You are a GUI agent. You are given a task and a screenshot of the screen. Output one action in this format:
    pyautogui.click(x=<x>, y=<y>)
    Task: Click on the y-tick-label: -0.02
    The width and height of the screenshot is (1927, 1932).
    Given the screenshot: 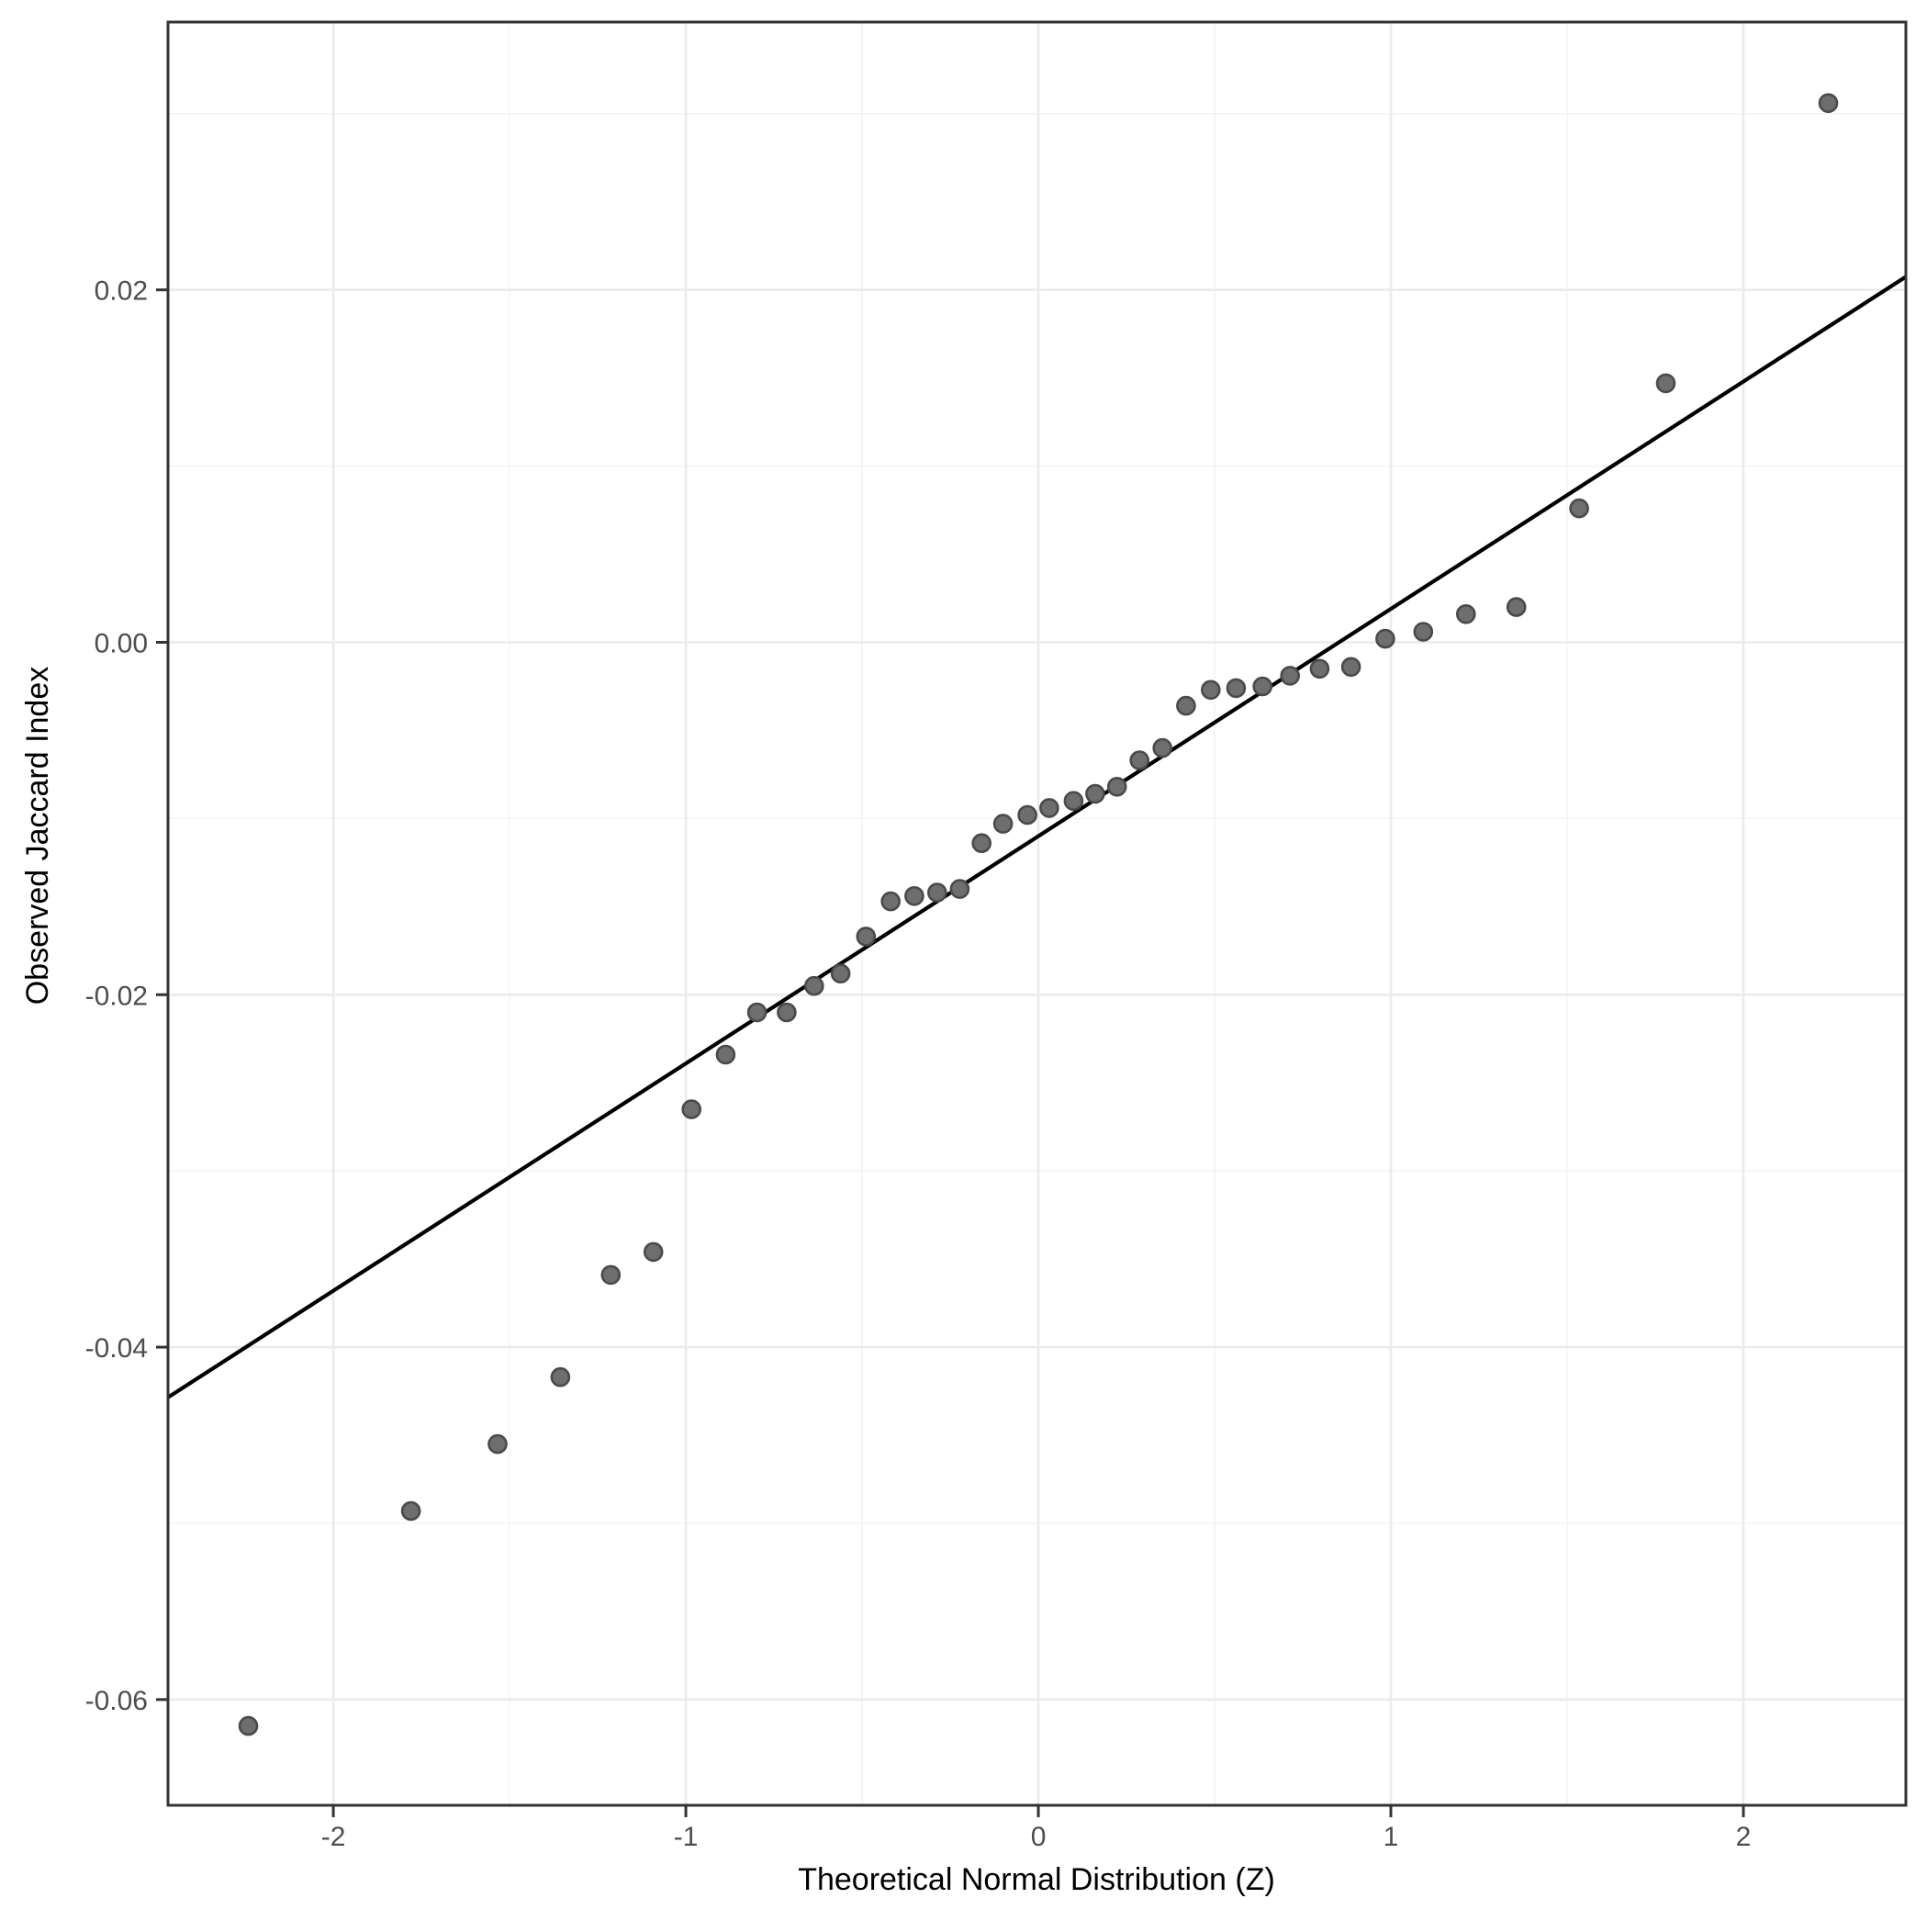 What is the action you would take?
    pyautogui.click(x=116, y=996)
    